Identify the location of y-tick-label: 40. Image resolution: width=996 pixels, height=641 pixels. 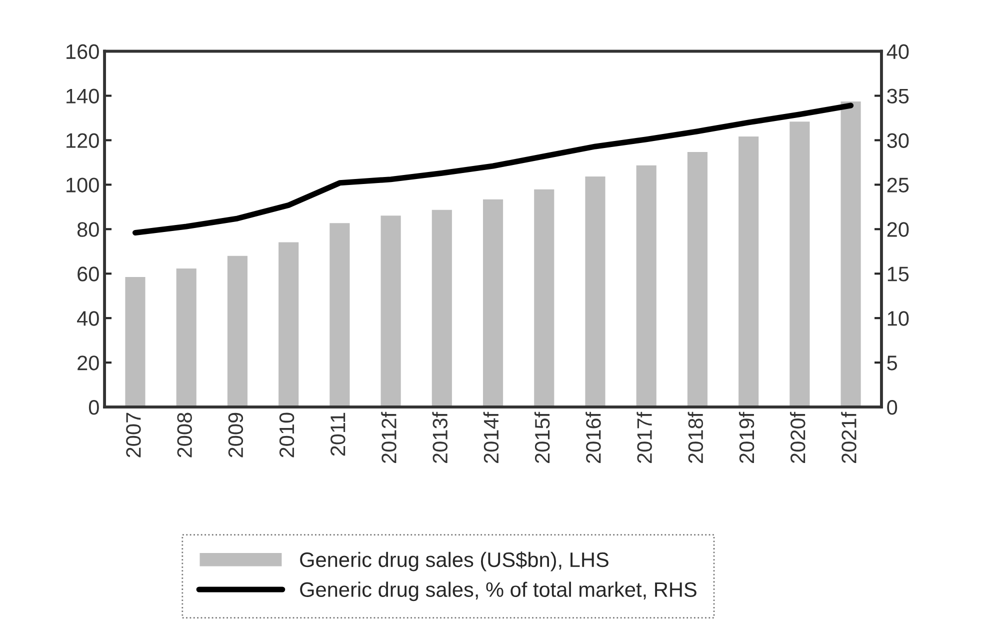
(88, 318).